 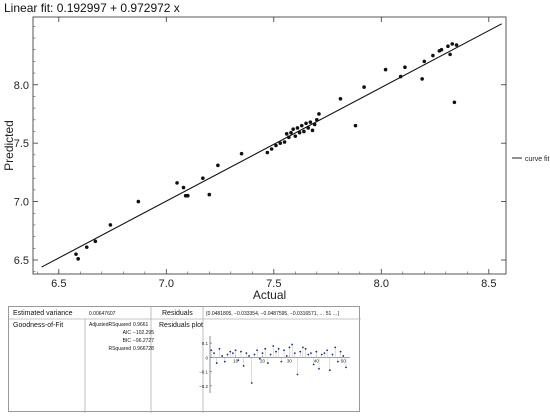 What do you see at coordinates (92, 8) in the screenshot?
I see `fit-equation-title: Linear fit: 0.192997 + 0.972972 x` at bounding box center [92, 8].